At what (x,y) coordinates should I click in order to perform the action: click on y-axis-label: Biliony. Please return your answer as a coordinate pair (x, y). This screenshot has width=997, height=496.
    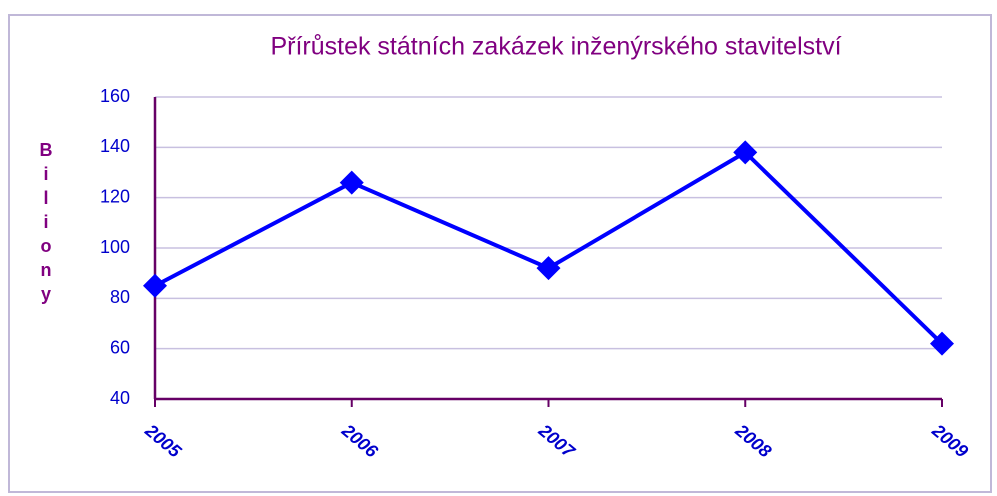
    Looking at the image, I should click on (46, 224).